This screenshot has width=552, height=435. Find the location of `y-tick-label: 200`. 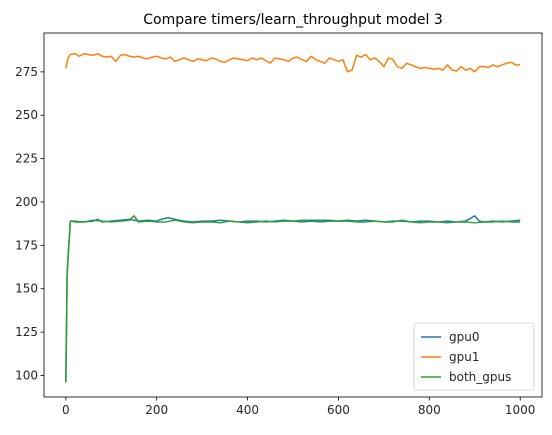

y-tick-label: 200 is located at coordinates (26, 202).